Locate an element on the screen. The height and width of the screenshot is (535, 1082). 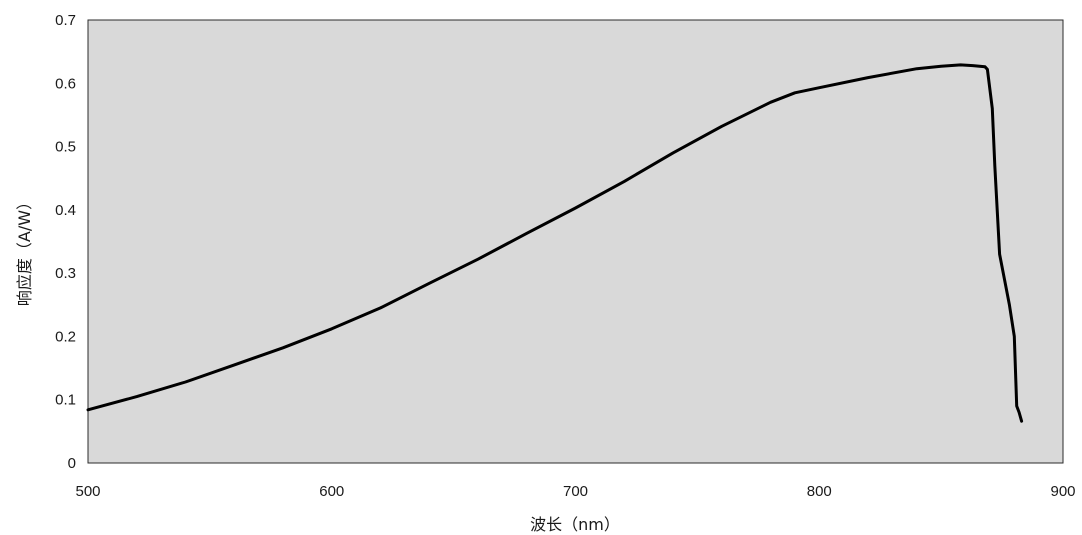
y-tick-label: 0.7 is located at coordinates (65, 20).